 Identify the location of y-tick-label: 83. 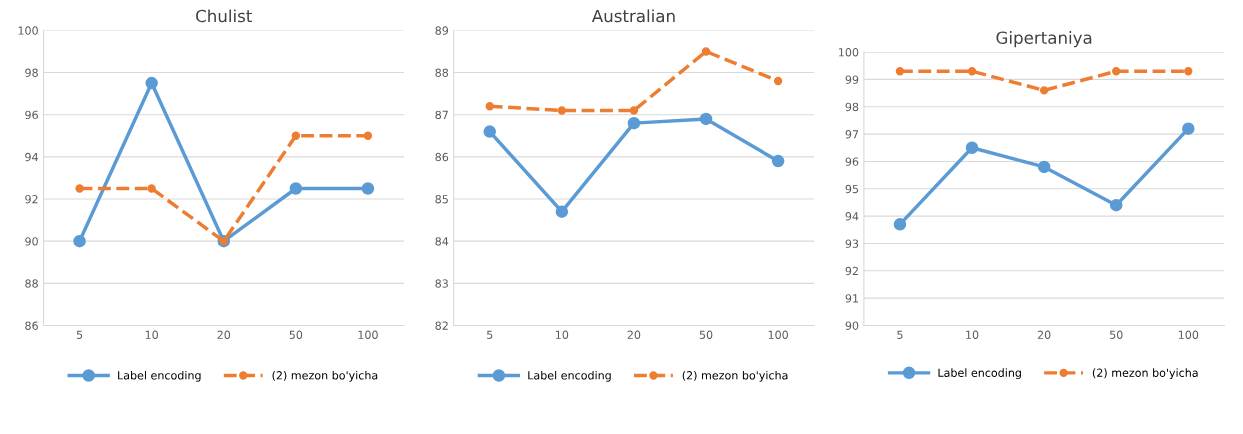
(441, 283).